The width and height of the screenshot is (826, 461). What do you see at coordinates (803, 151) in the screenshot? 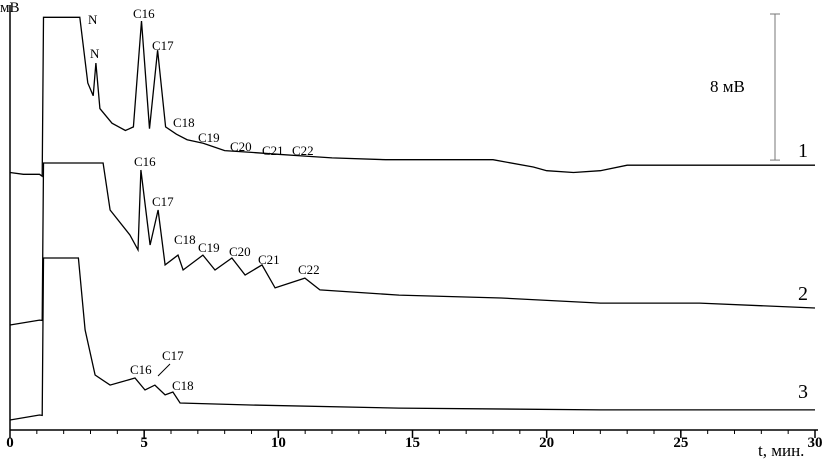
I see `series-label: 1` at bounding box center [803, 151].